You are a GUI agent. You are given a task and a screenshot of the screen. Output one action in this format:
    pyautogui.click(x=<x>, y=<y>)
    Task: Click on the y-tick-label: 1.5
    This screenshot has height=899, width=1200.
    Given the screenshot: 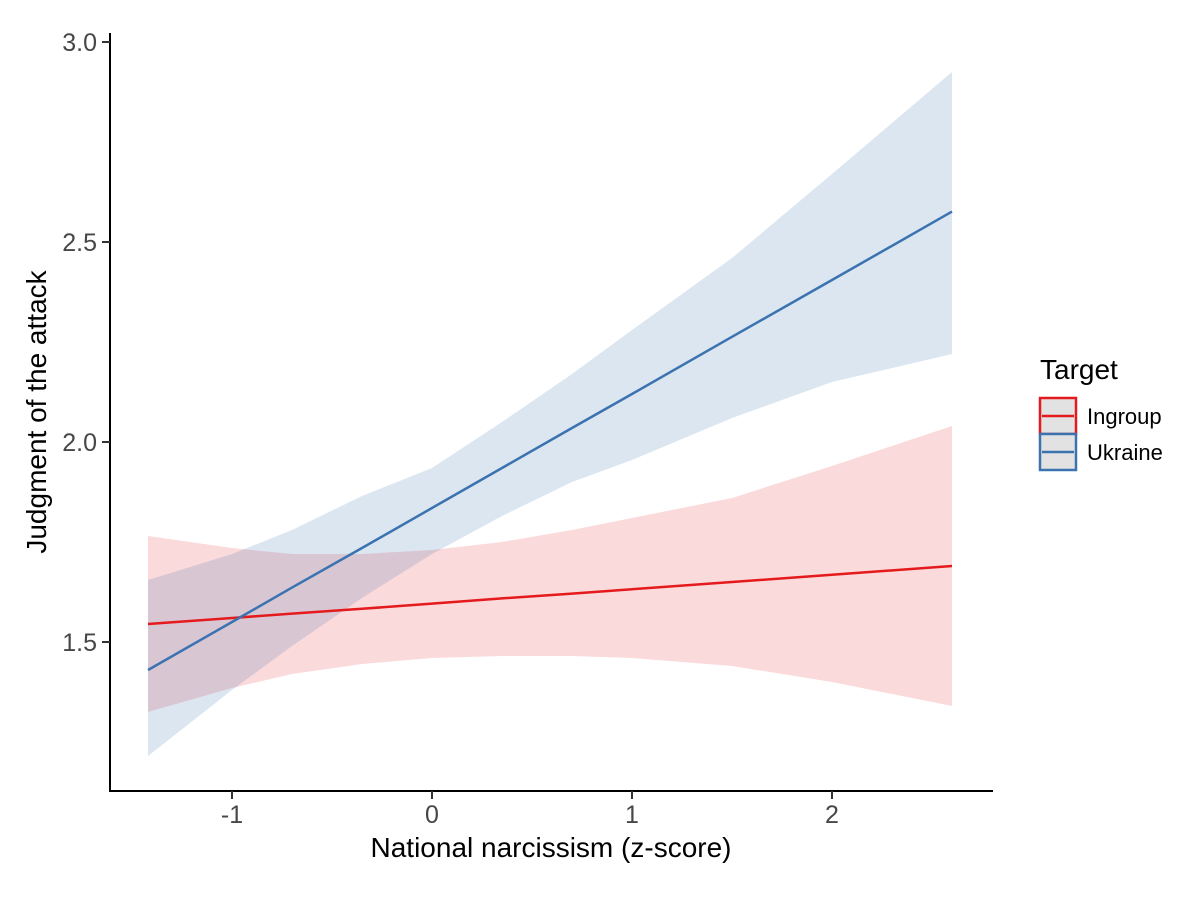 What is the action you would take?
    pyautogui.click(x=79, y=643)
    